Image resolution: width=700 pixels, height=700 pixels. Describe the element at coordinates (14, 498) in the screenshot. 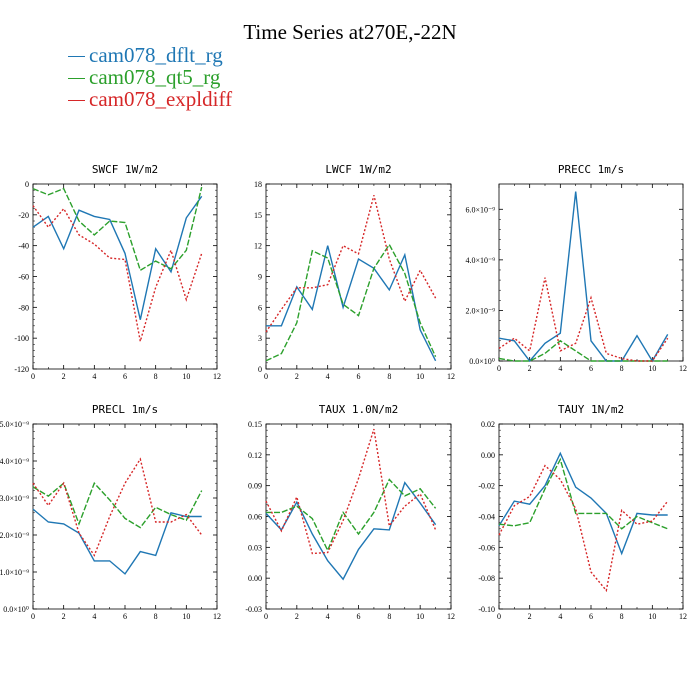

I see `y-tick-label: 3.0×10⁻⁹` at that location.